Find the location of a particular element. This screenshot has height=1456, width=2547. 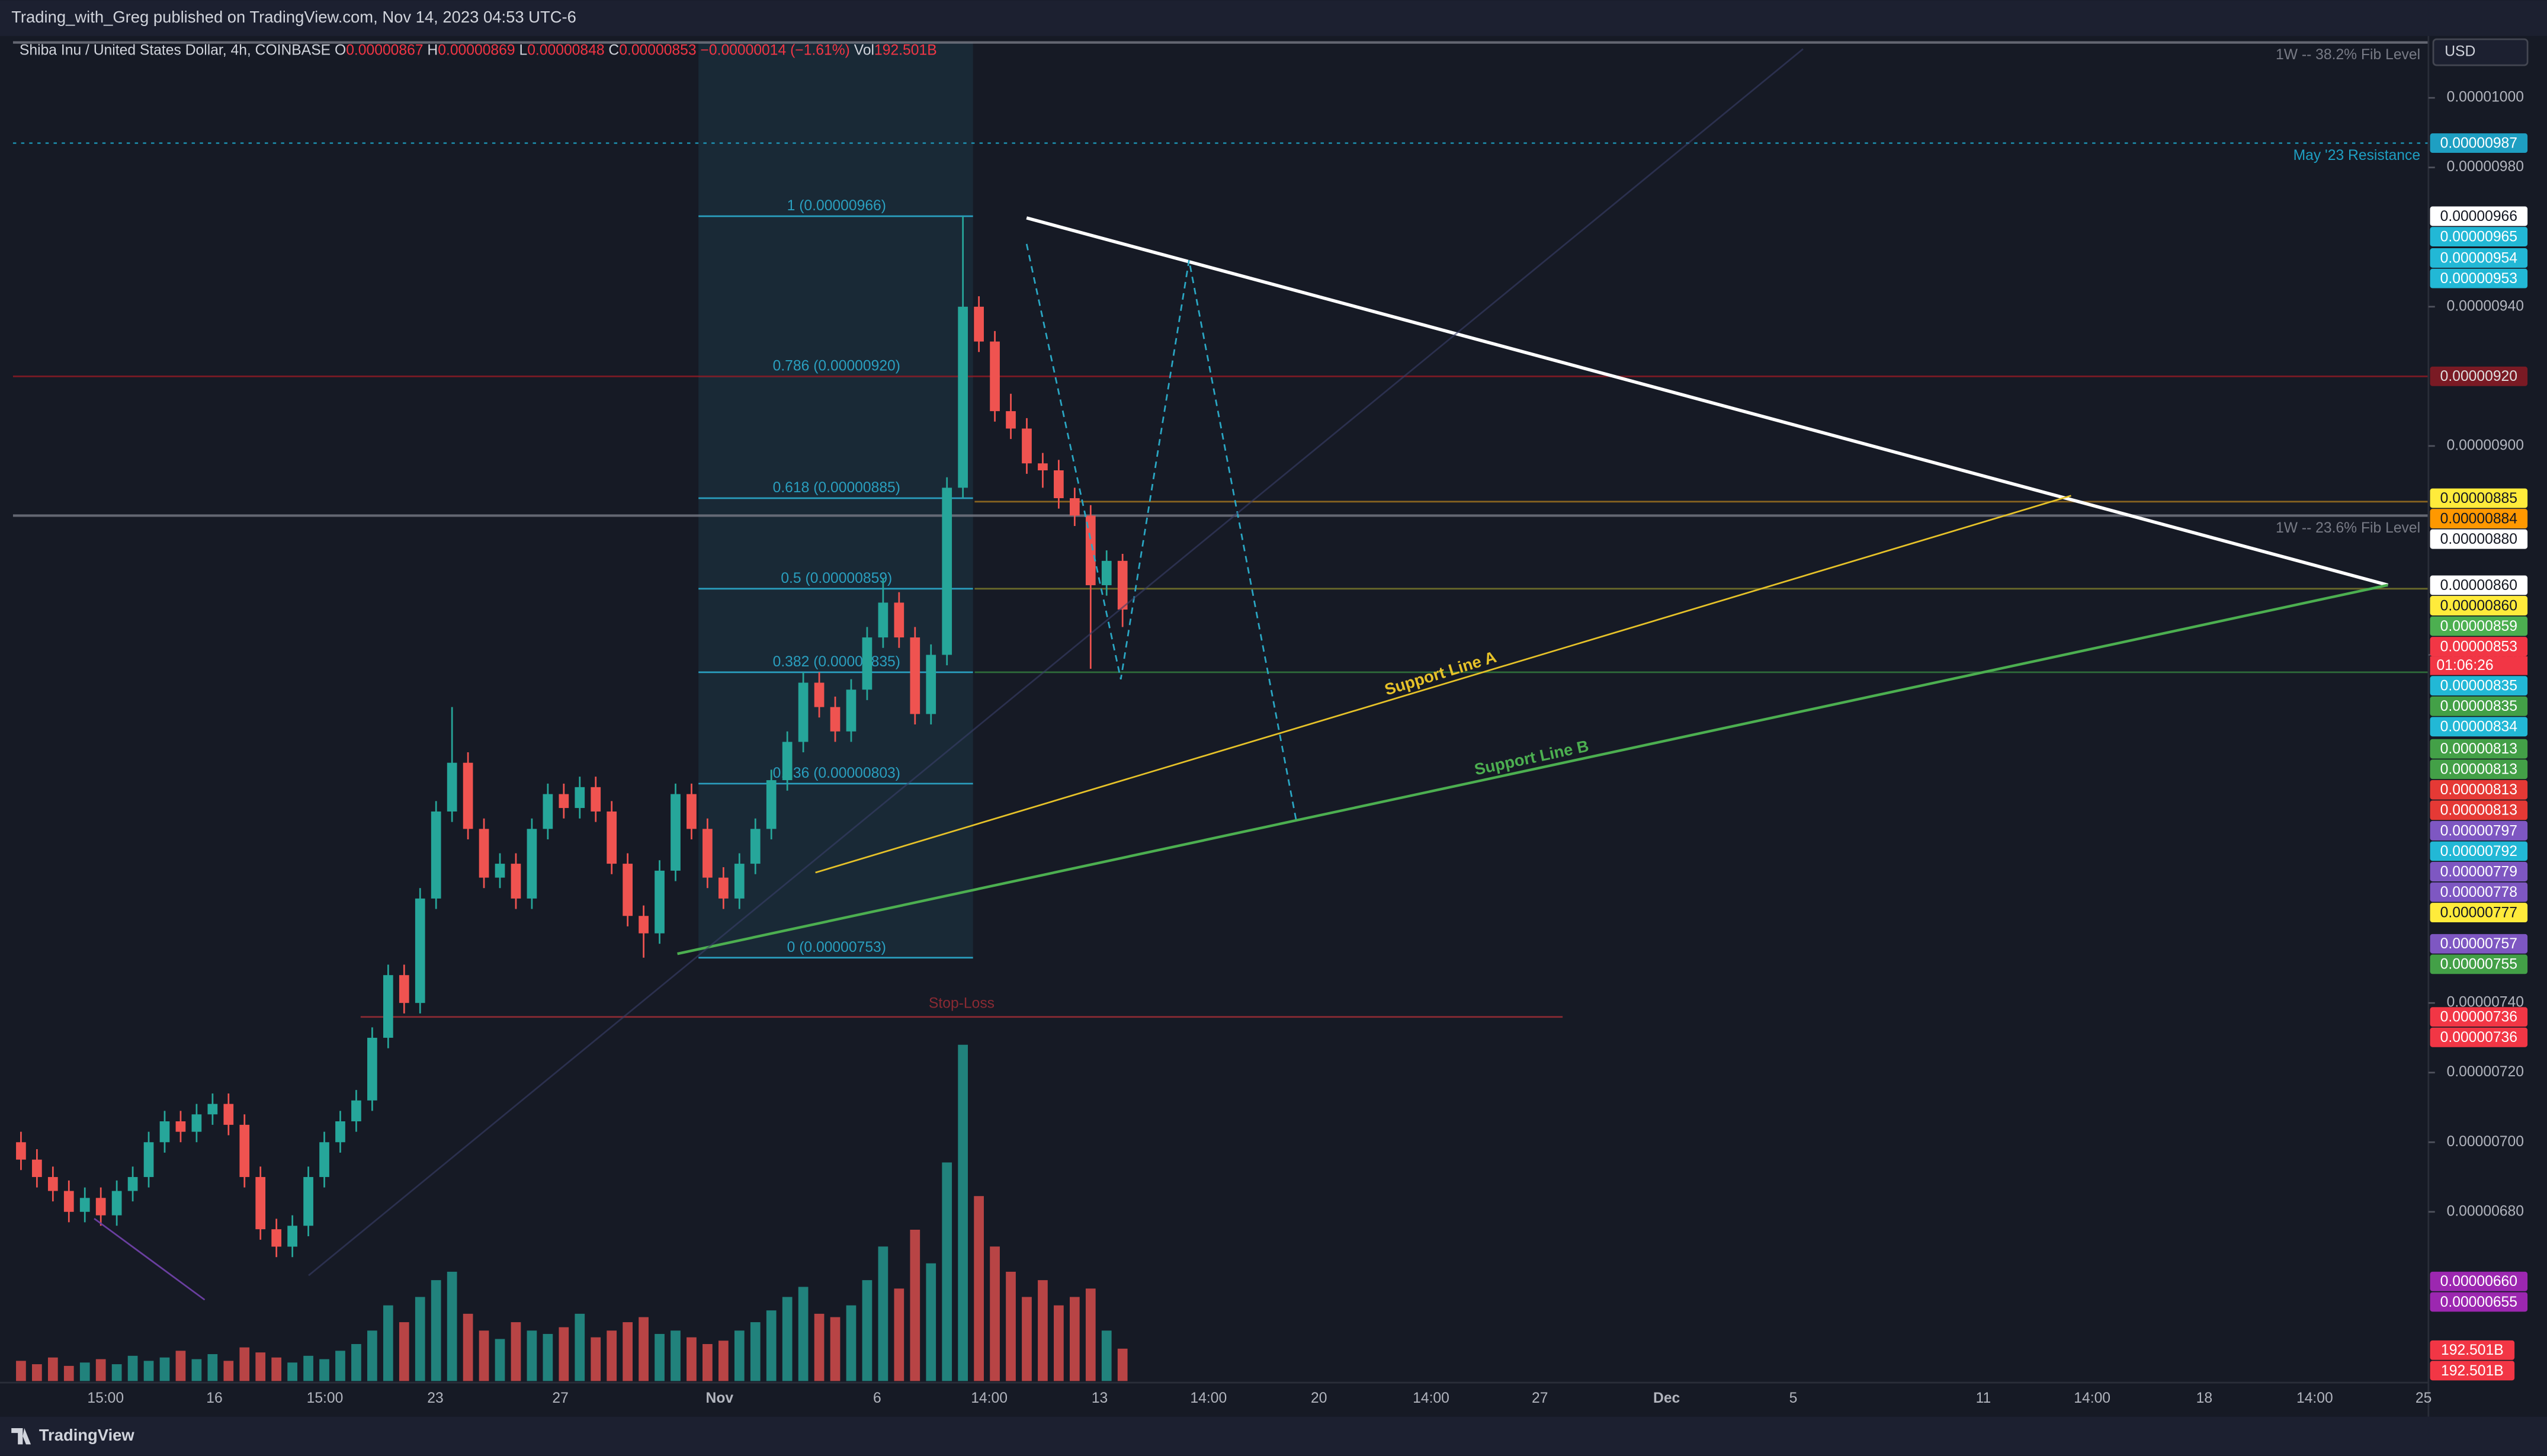

fib-label: 0.382 (0.00000835) is located at coordinates (836, 662).